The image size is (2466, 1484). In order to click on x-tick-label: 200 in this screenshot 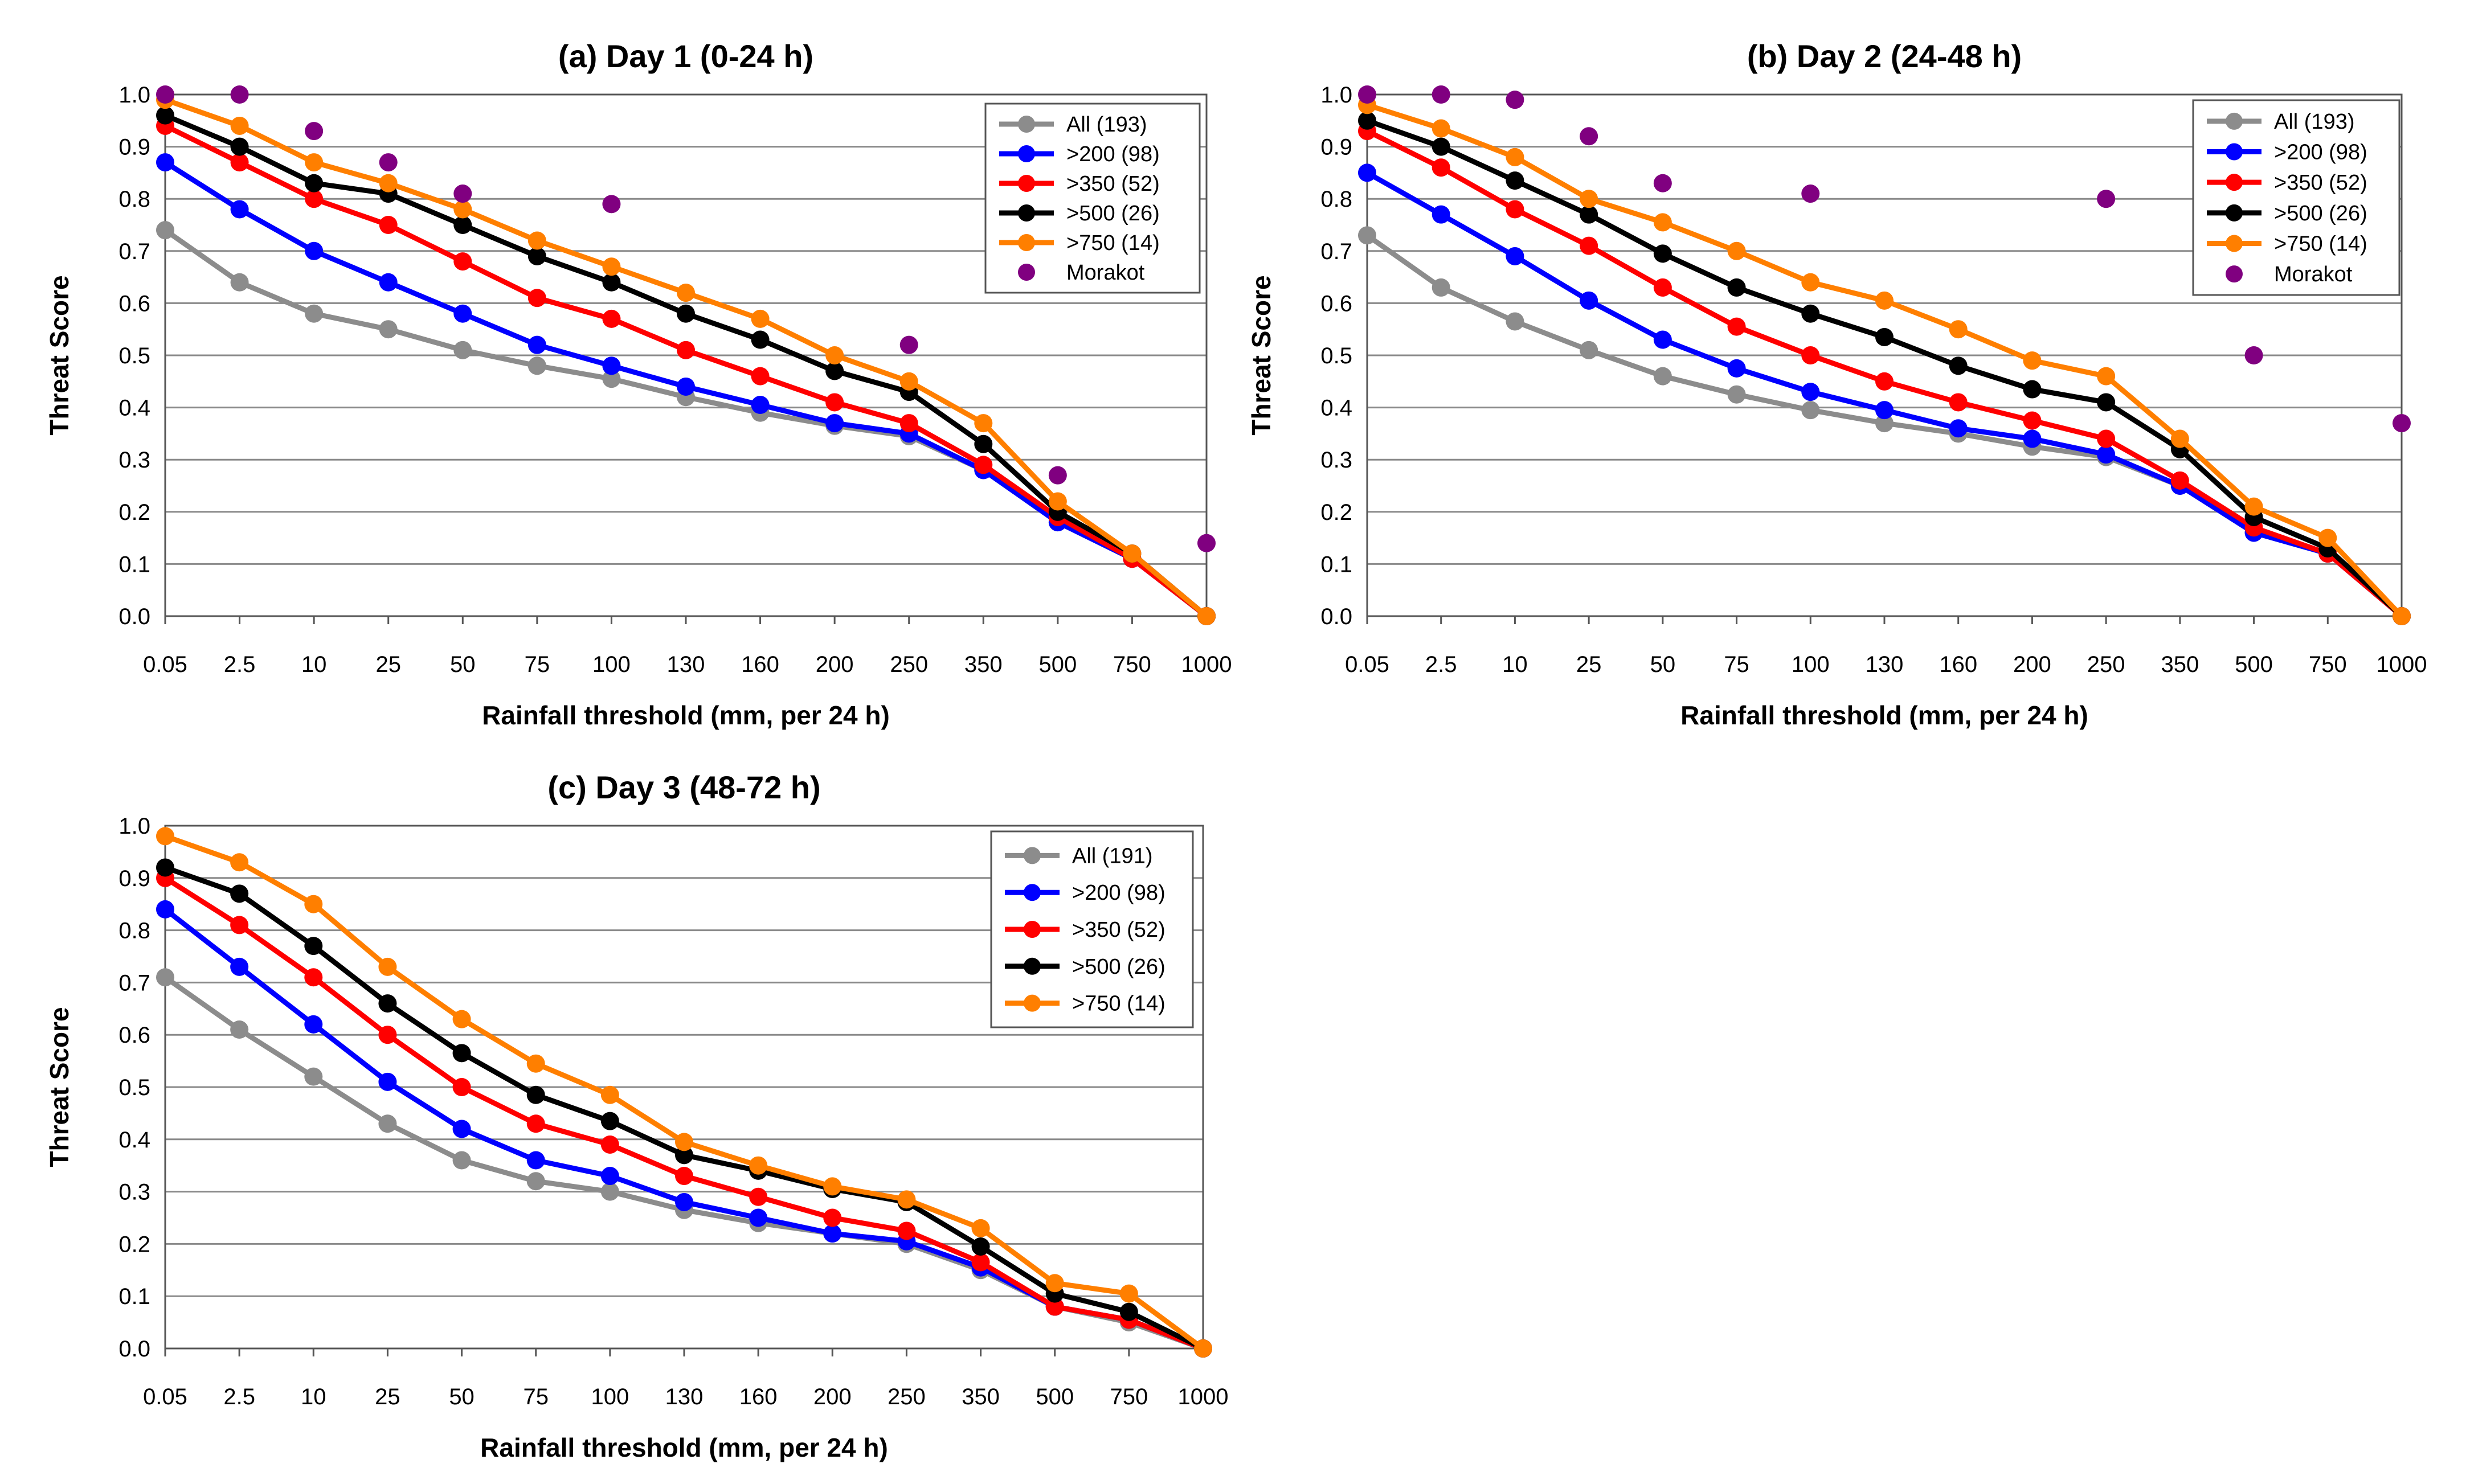, I will do `click(2032, 664)`.